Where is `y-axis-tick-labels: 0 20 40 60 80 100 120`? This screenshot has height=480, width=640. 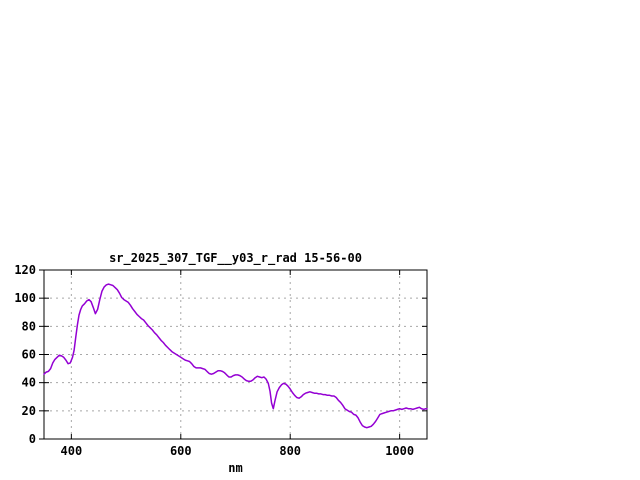
y-axis-tick-labels: 0 20 40 60 80 100 120 is located at coordinates (25, 354).